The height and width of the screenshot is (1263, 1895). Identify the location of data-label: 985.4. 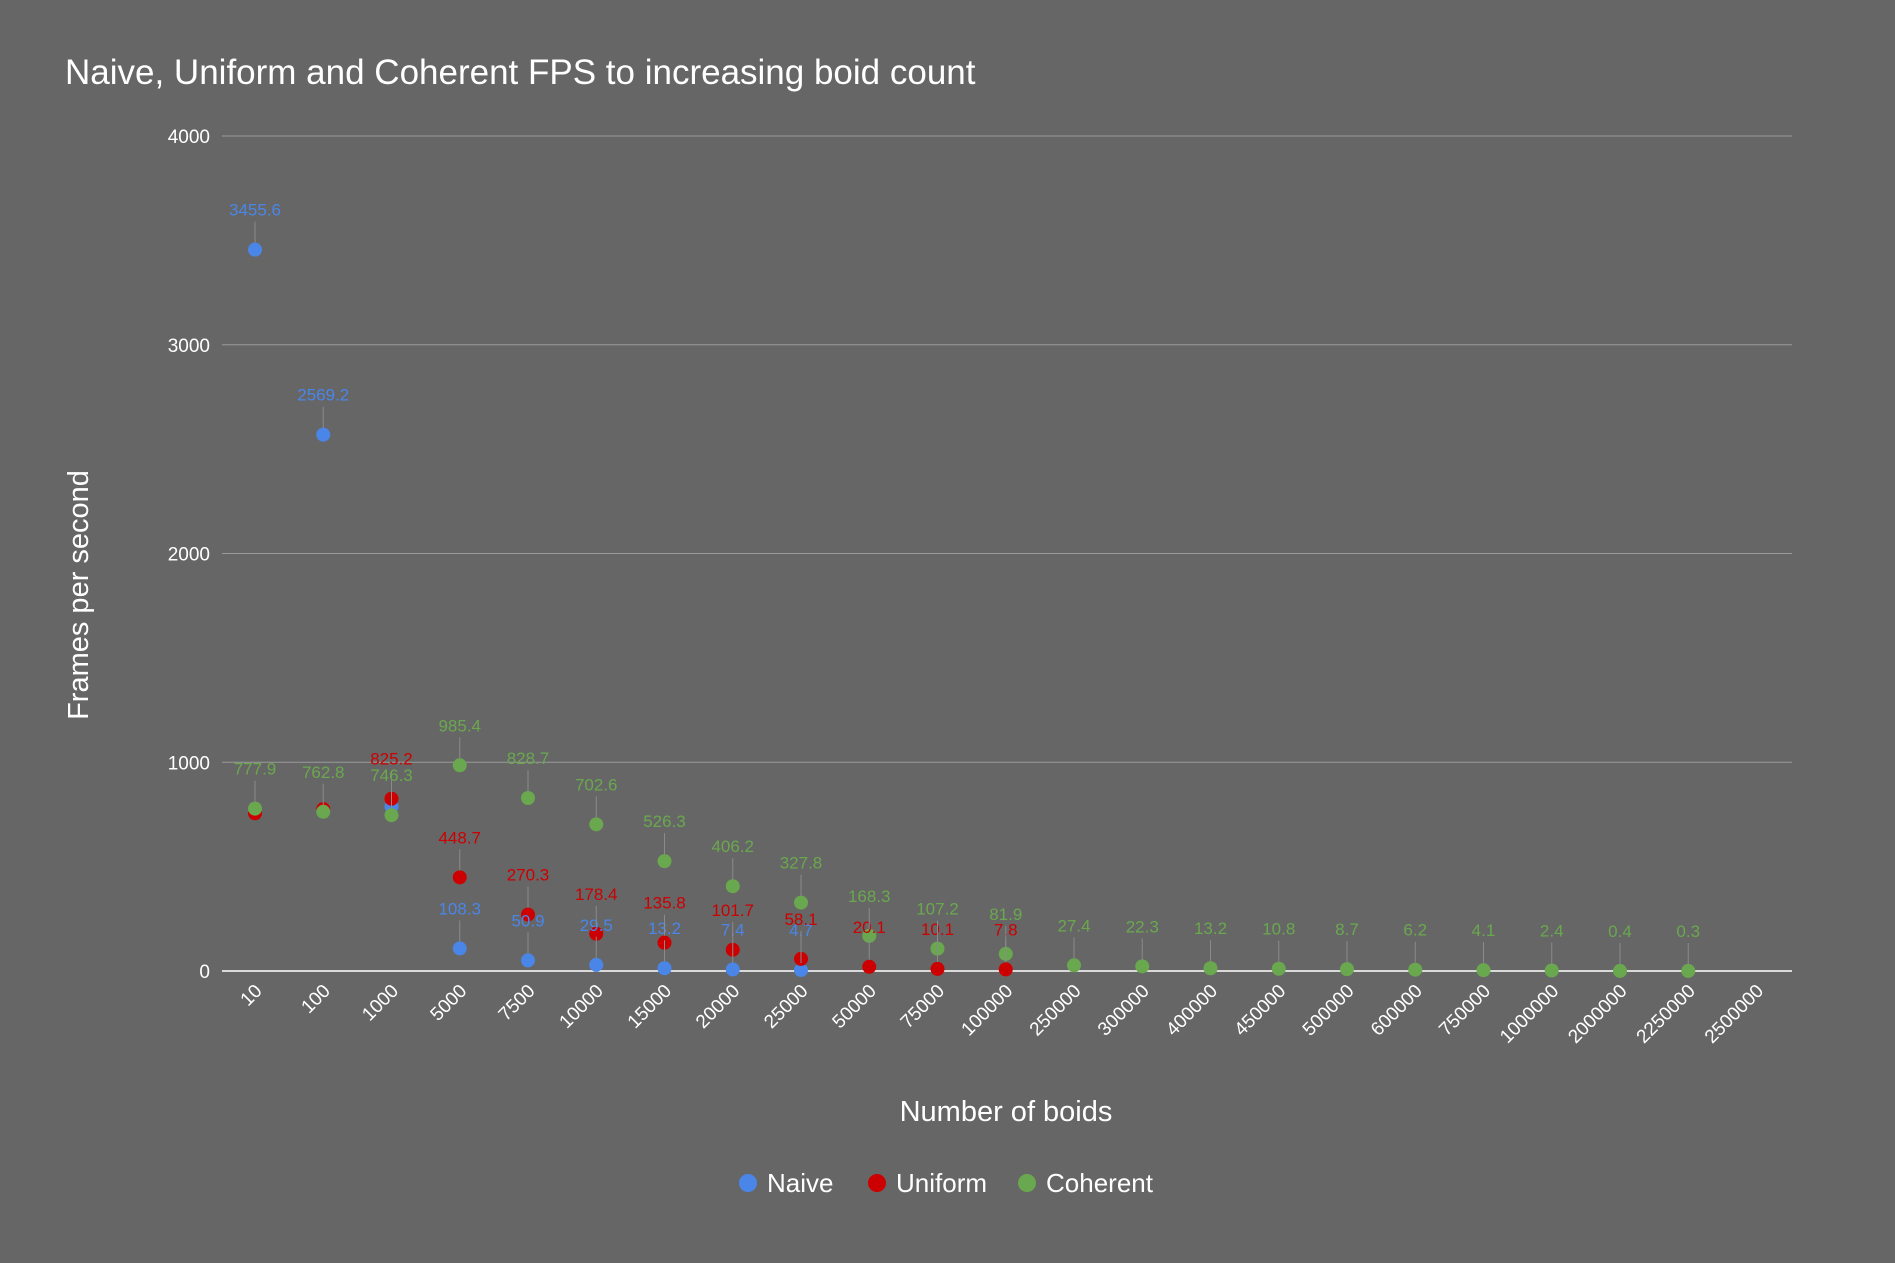
(459, 725).